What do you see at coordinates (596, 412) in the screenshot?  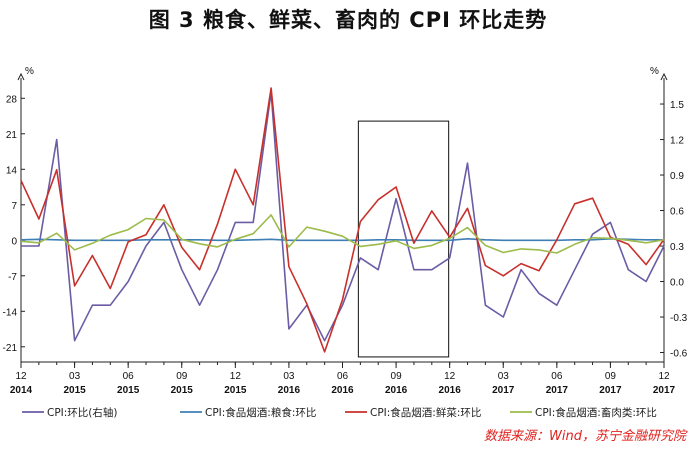 I see `legend-label-4: CPI:食品烟酒:畜肉类:环比` at bounding box center [596, 412].